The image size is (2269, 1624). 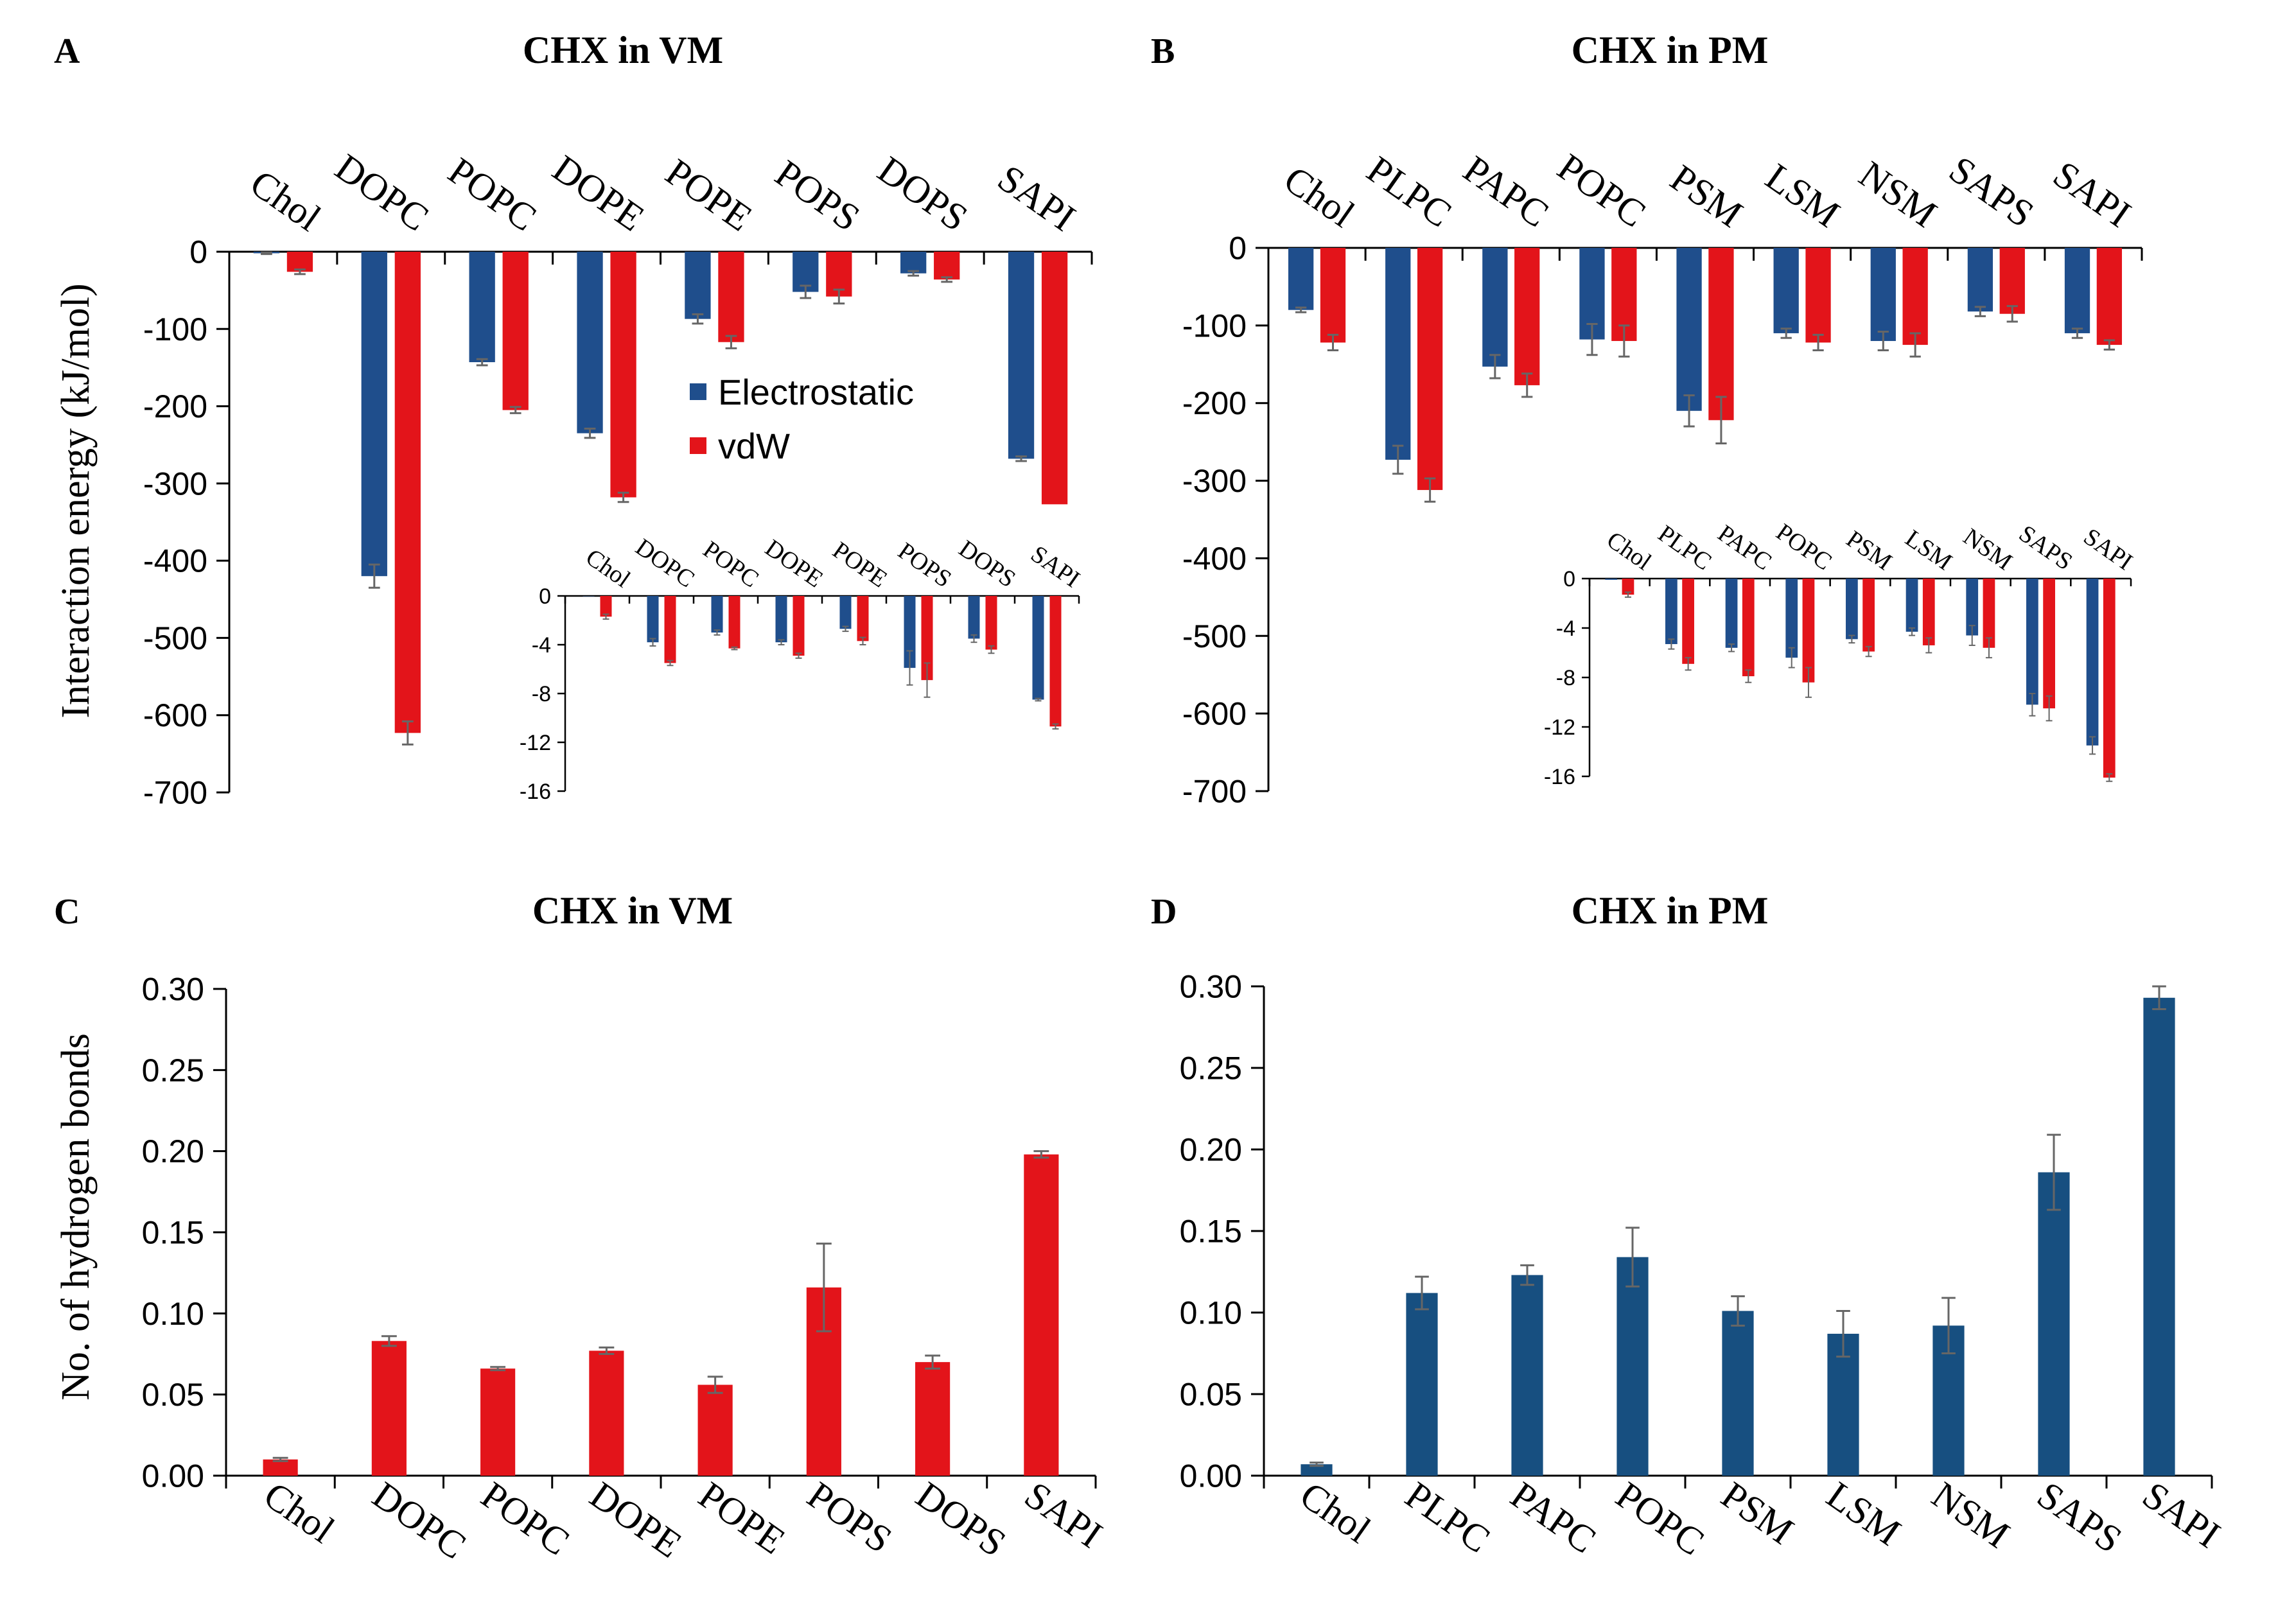 I want to click on b-inset-bar-electrostatic-saps, so click(x=2032, y=642).